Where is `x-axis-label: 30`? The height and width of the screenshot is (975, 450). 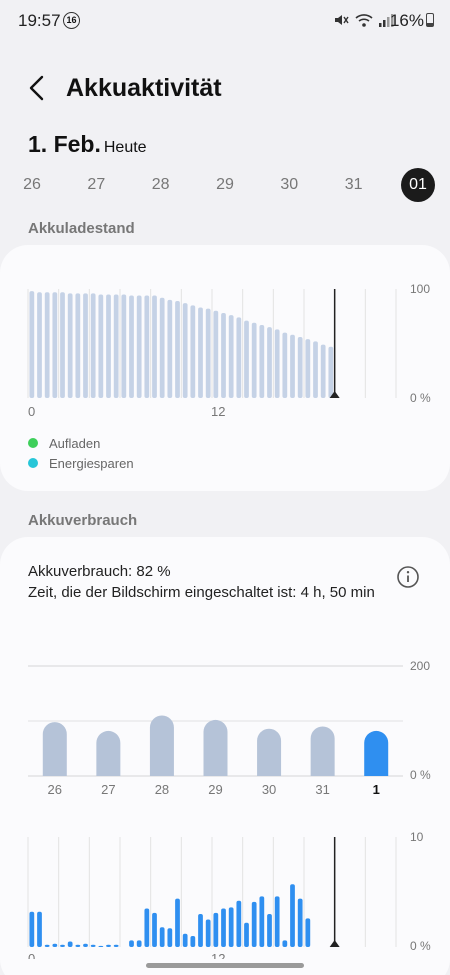
x-axis-label: 30 is located at coordinates (269, 789).